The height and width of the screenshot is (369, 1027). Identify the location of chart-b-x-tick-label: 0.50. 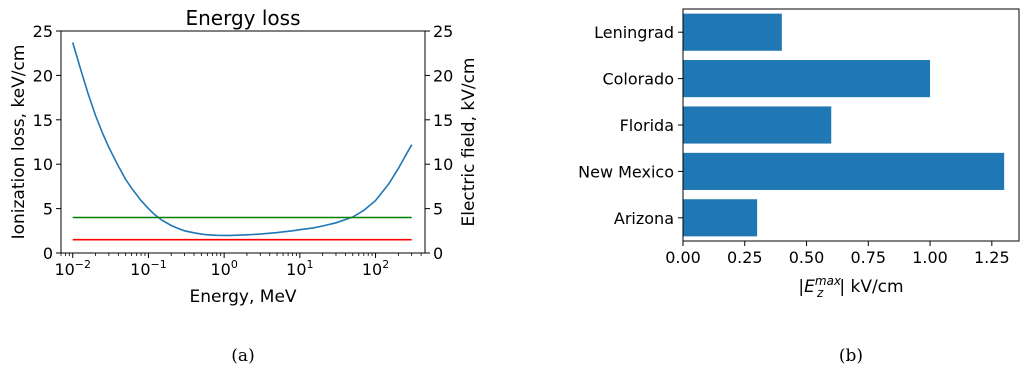
(807, 257).